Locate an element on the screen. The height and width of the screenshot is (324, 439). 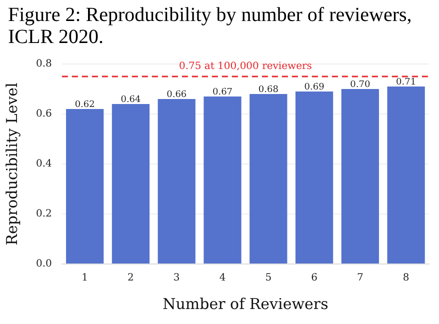
y-tick-label: 0.0 is located at coordinates (44, 264).